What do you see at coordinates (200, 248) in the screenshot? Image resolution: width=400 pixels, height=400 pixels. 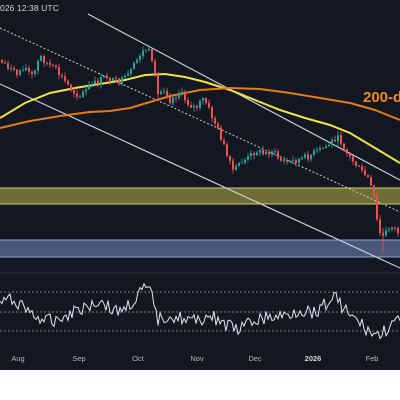 I see `support-zone` at bounding box center [200, 248].